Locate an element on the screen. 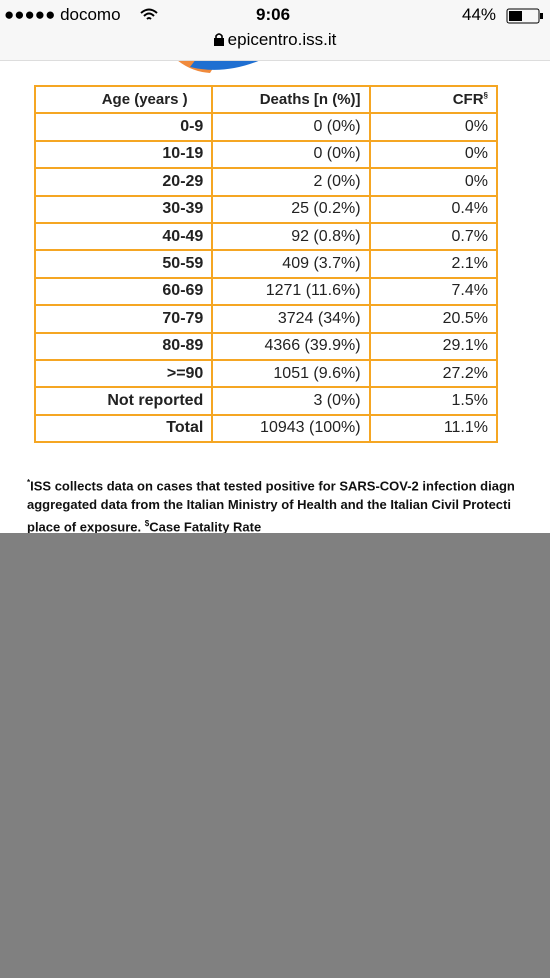  table-cell: 10943 (100%) is located at coordinates (291, 428).